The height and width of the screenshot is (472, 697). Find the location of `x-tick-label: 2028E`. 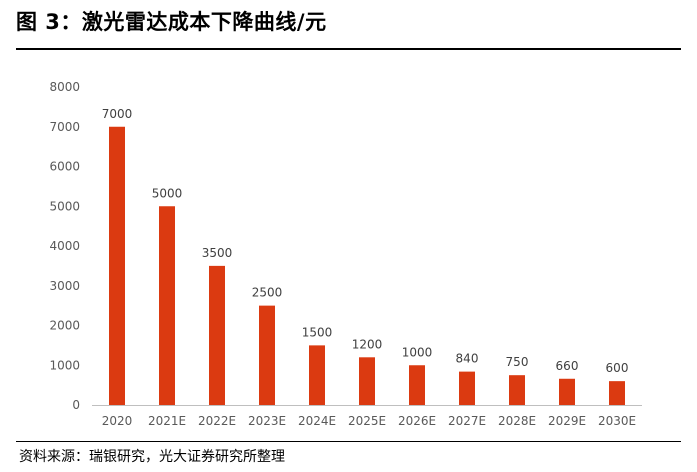

x-tick-label: 2028E is located at coordinates (517, 421).